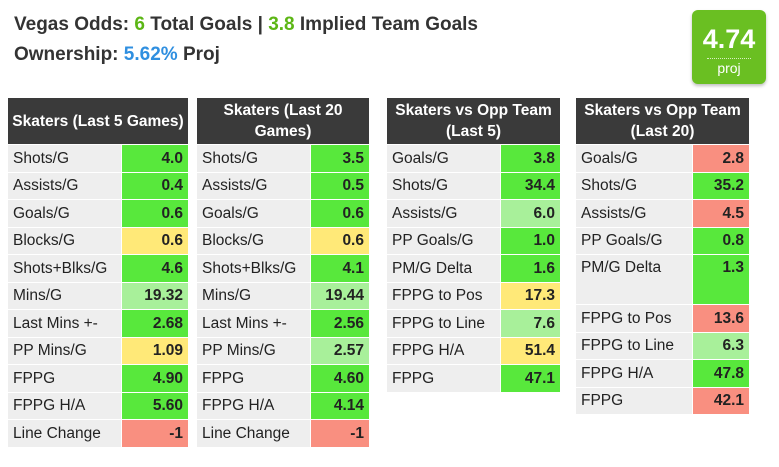  Describe the element at coordinates (474, 240) in the screenshot. I see `table-row: PP Goals/G 1.0` at that location.